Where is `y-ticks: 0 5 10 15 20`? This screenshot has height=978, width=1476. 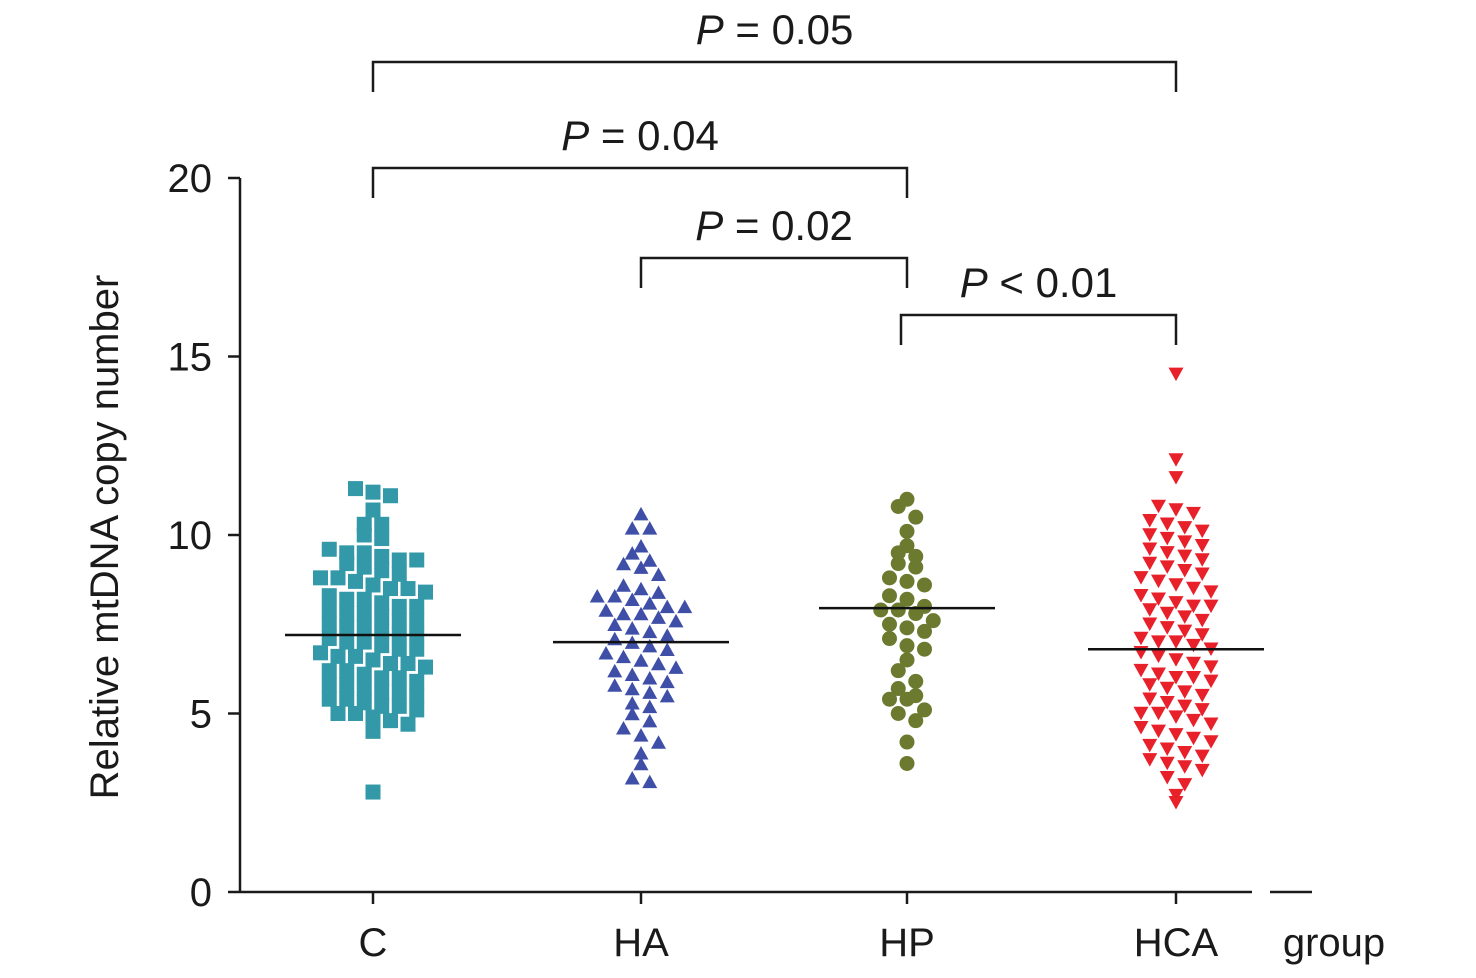
y-ticks: 0 5 10 15 20 is located at coordinates (204, 536).